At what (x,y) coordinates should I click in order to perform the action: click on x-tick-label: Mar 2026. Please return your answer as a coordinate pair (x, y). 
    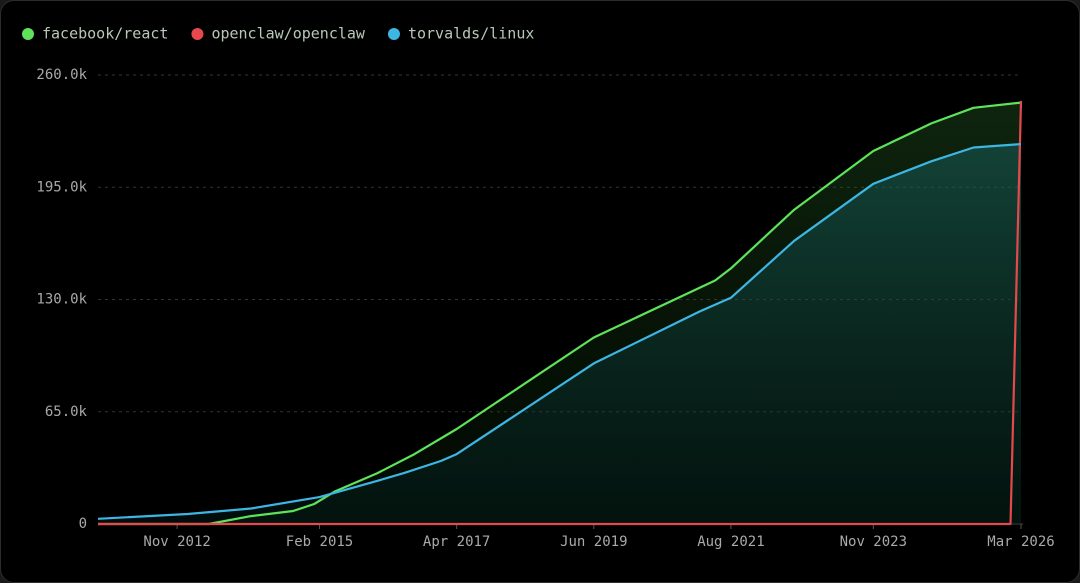
    Looking at the image, I should click on (1020, 542).